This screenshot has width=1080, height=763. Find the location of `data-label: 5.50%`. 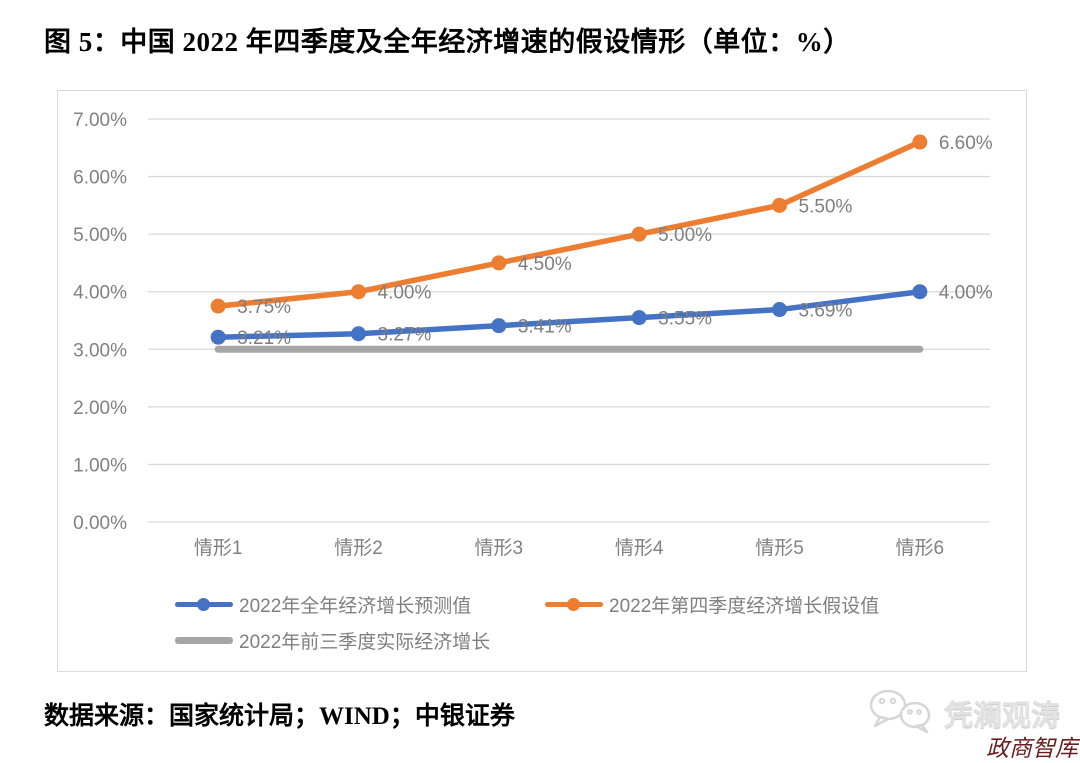

data-label: 5.50% is located at coordinates (826, 206).